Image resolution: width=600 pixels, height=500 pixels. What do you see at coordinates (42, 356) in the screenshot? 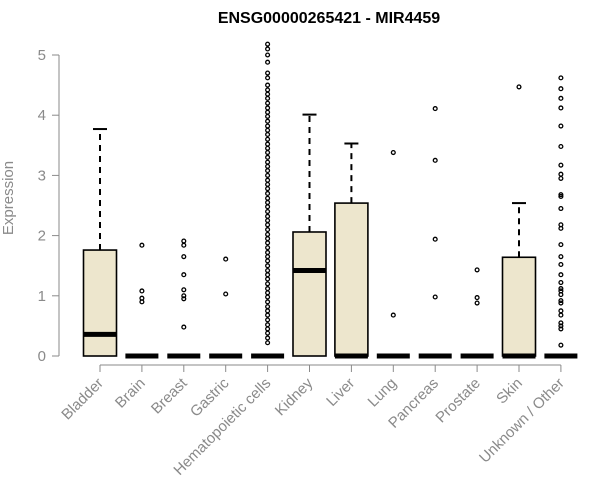
I see `y-tick-label: 0` at bounding box center [42, 356].